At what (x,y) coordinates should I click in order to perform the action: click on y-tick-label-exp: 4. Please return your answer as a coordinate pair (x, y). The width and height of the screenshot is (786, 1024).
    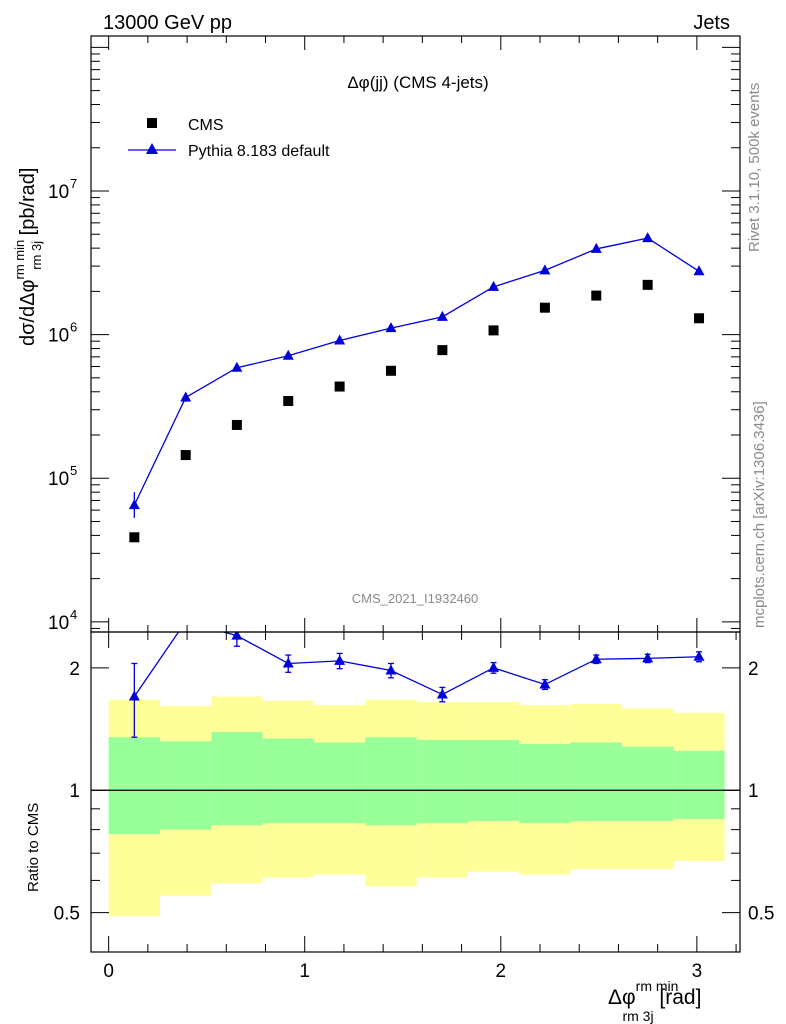
    Looking at the image, I should click on (73, 614).